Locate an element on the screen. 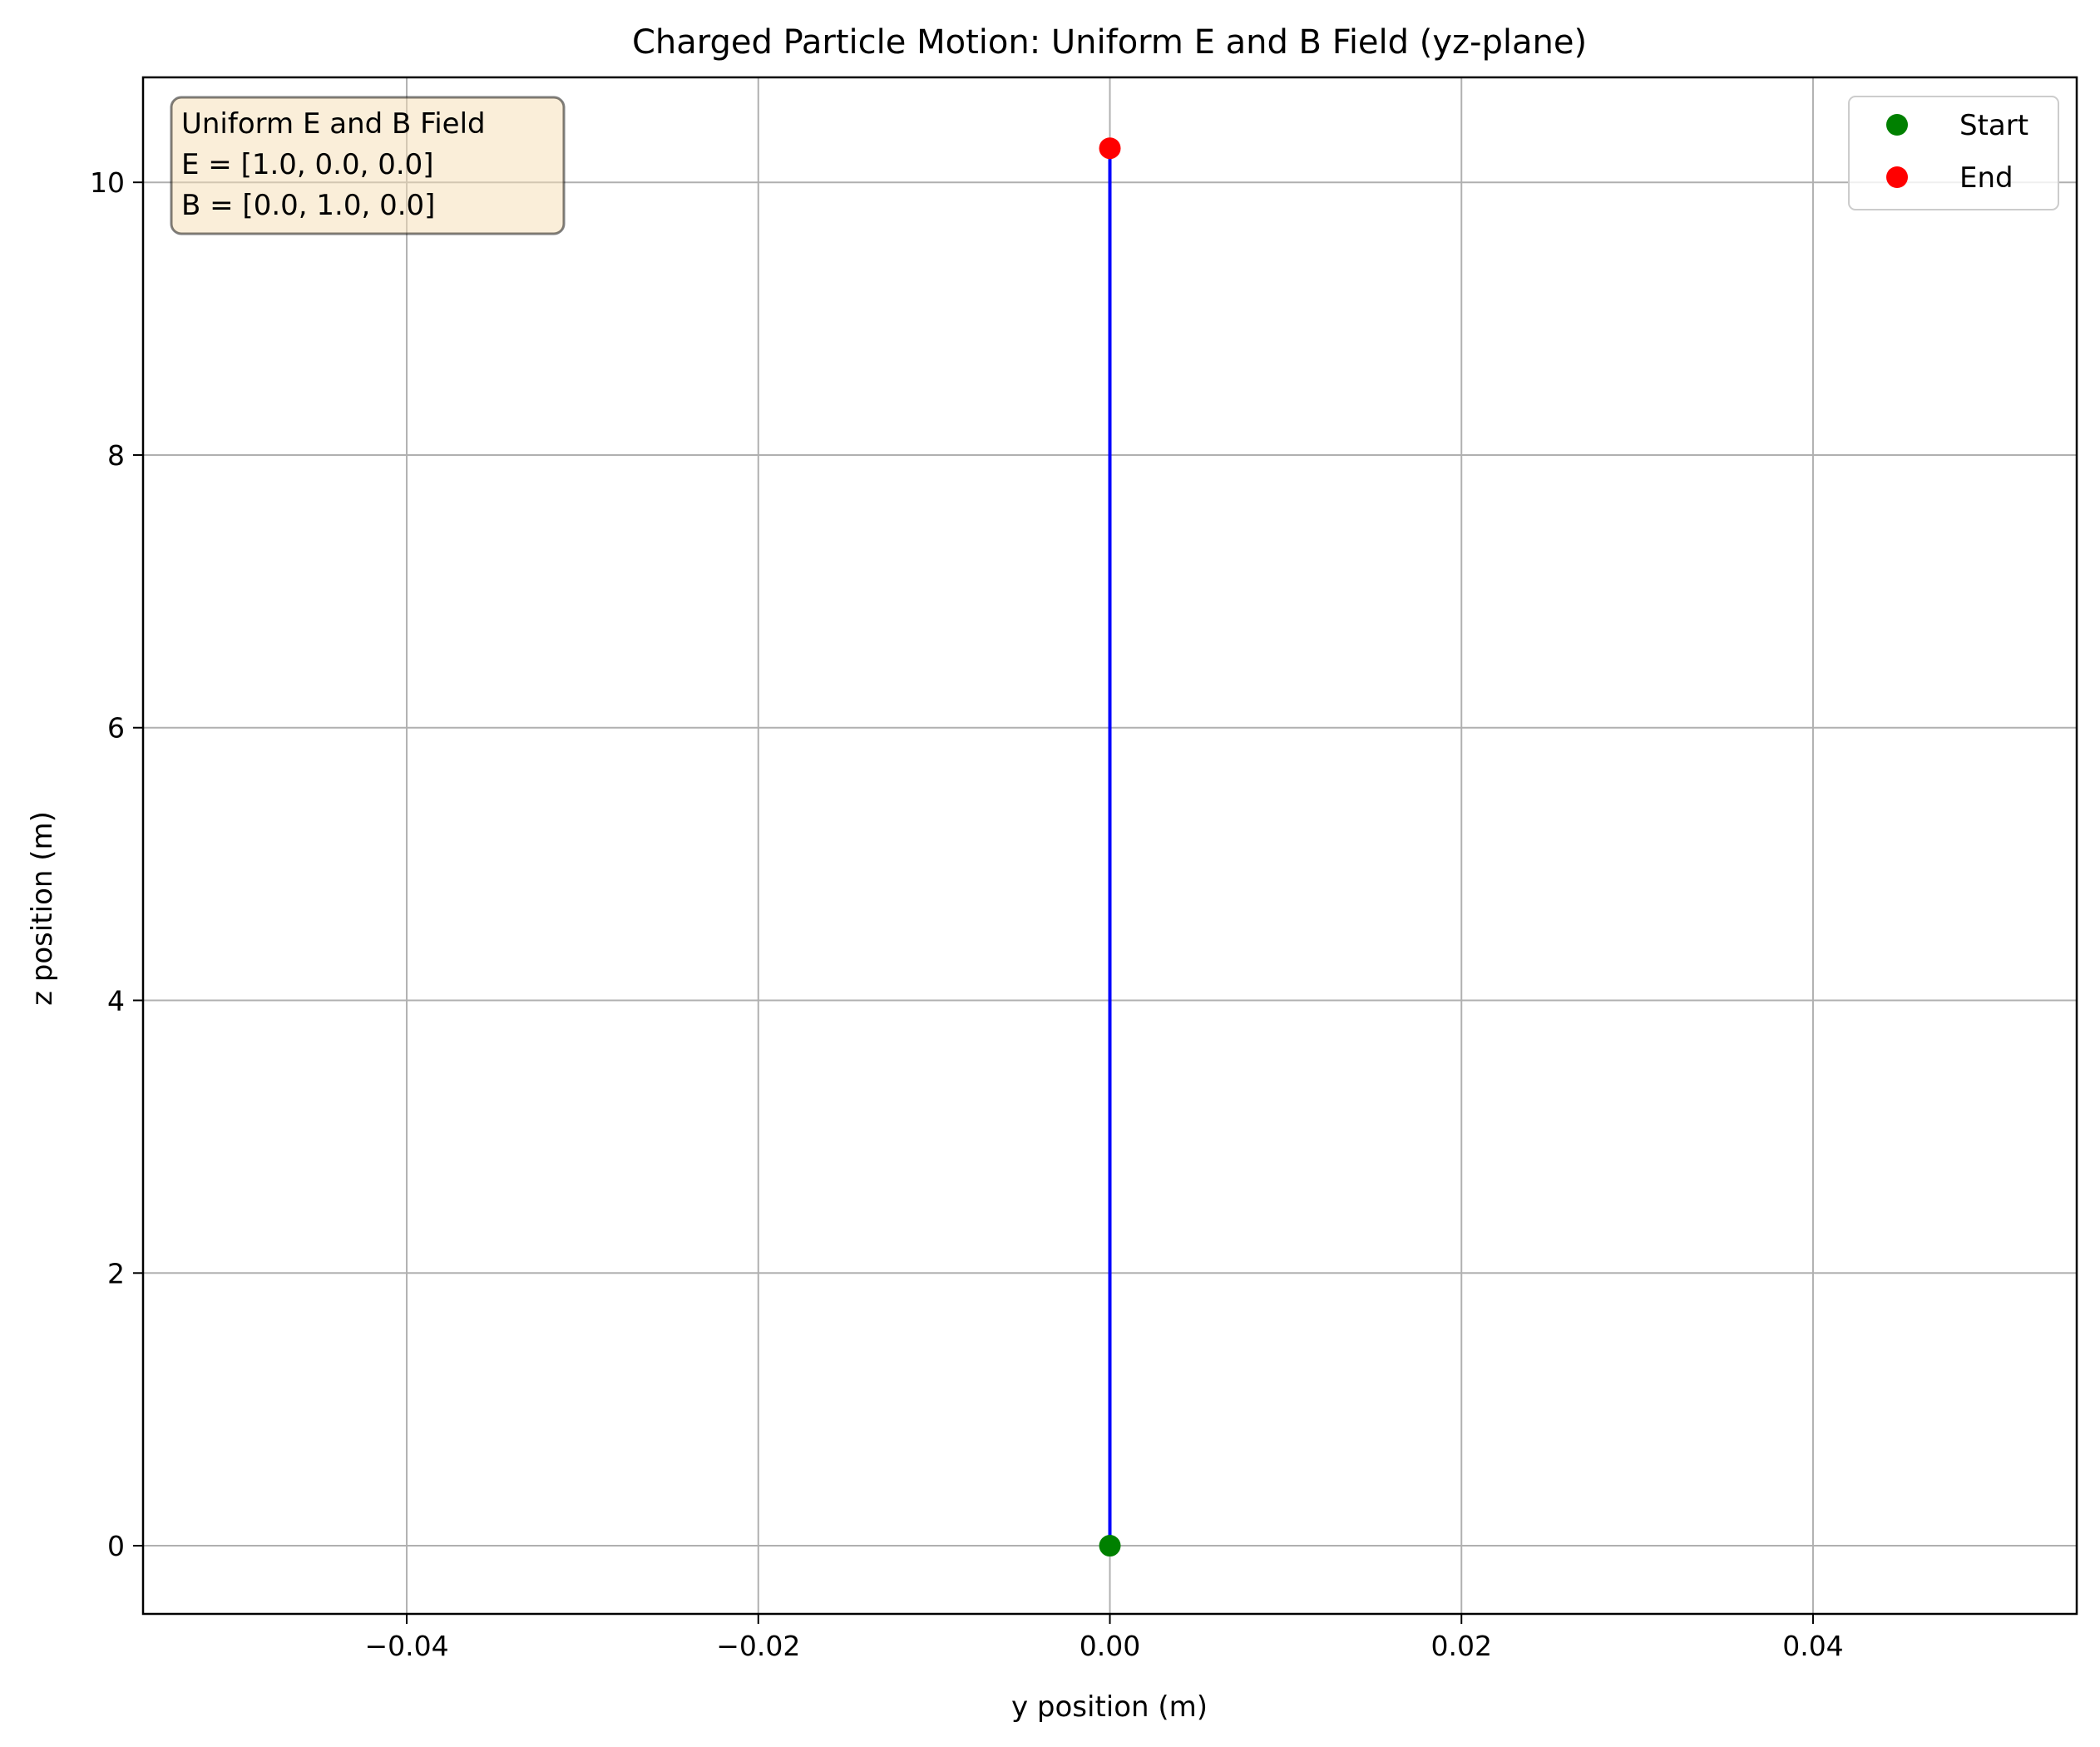  x-tick-label: −0.04 is located at coordinates (406, 1646).